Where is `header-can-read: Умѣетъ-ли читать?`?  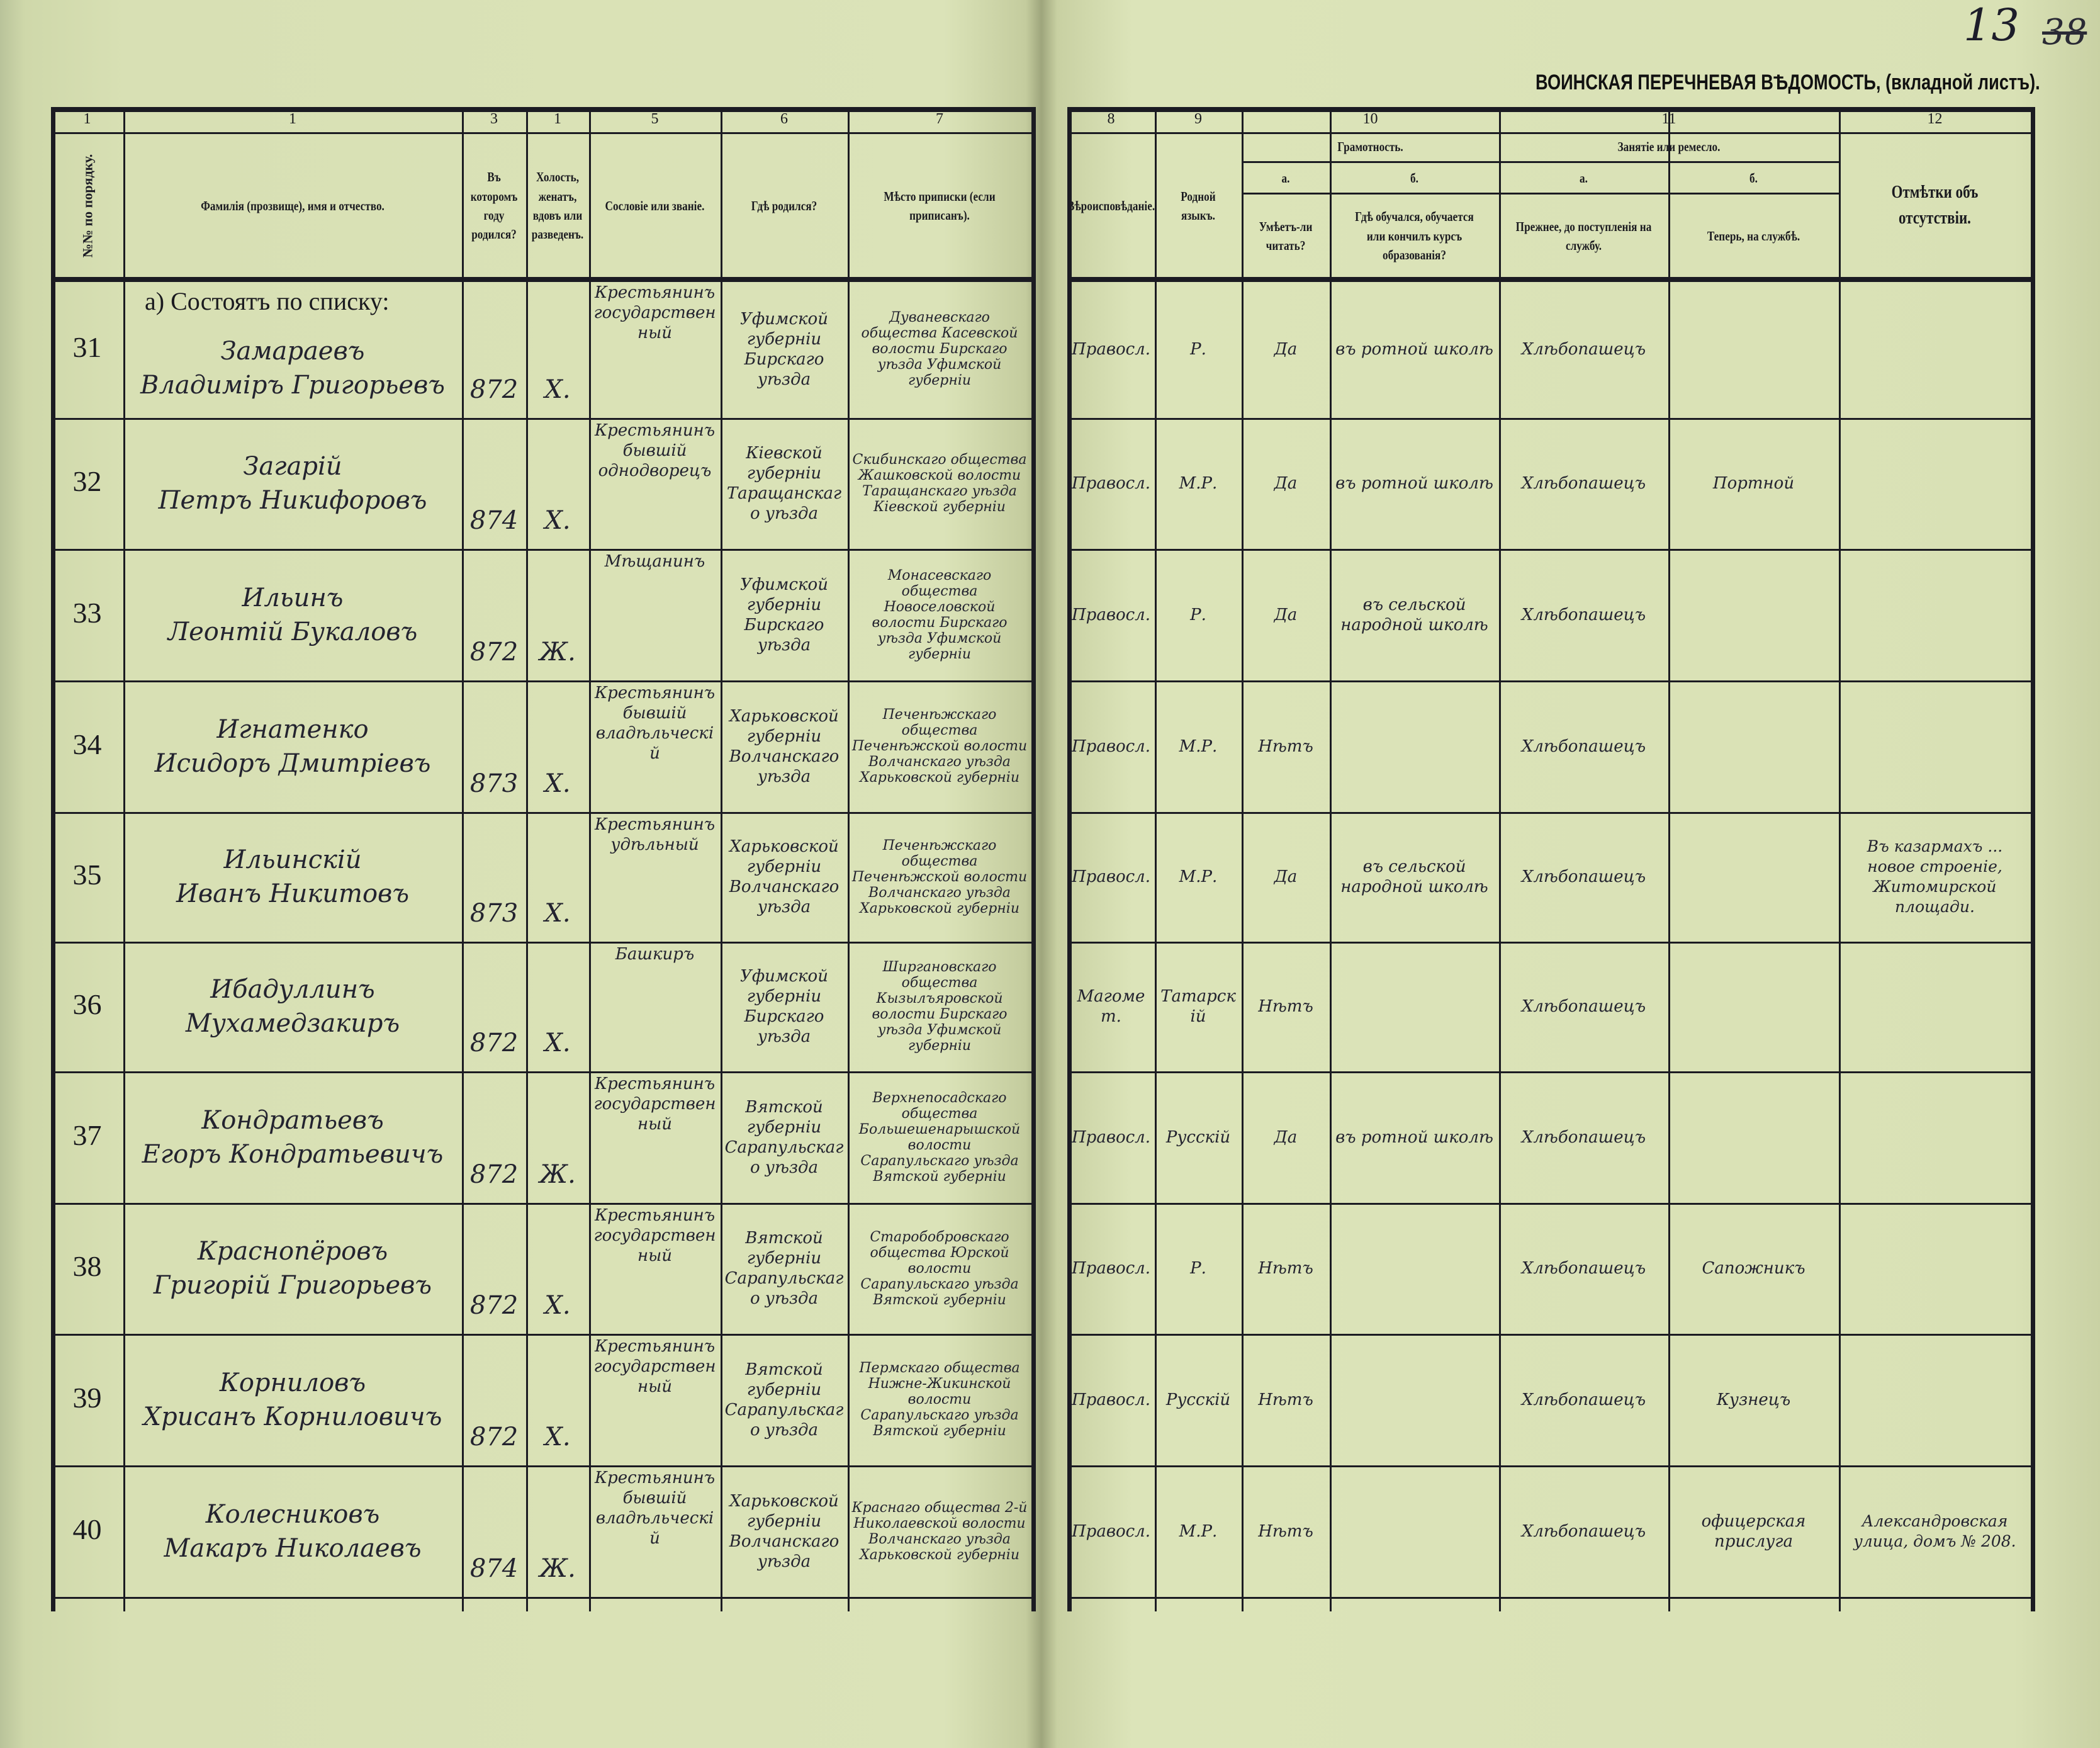 header-can-read: Умѣетъ-ли читать? is located at coordinates (1286, 235).